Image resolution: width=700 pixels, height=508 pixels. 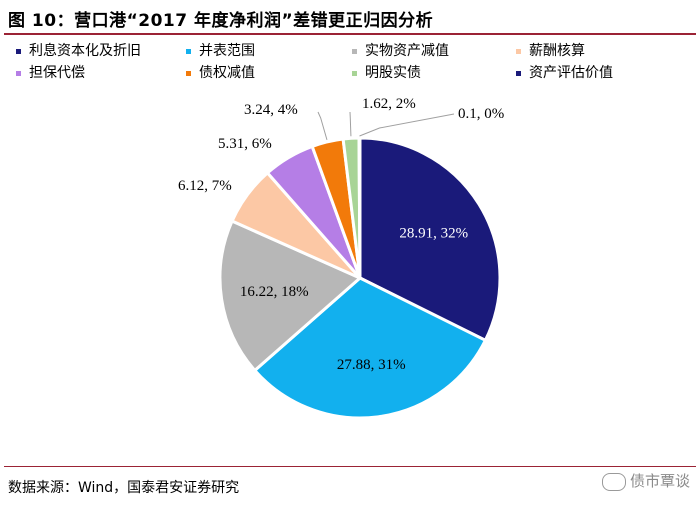 What do you see at coordinates (659, 481) in the screenshot?
I see `watermark-text: 债市覃谈` at bounding box center [659, 481].